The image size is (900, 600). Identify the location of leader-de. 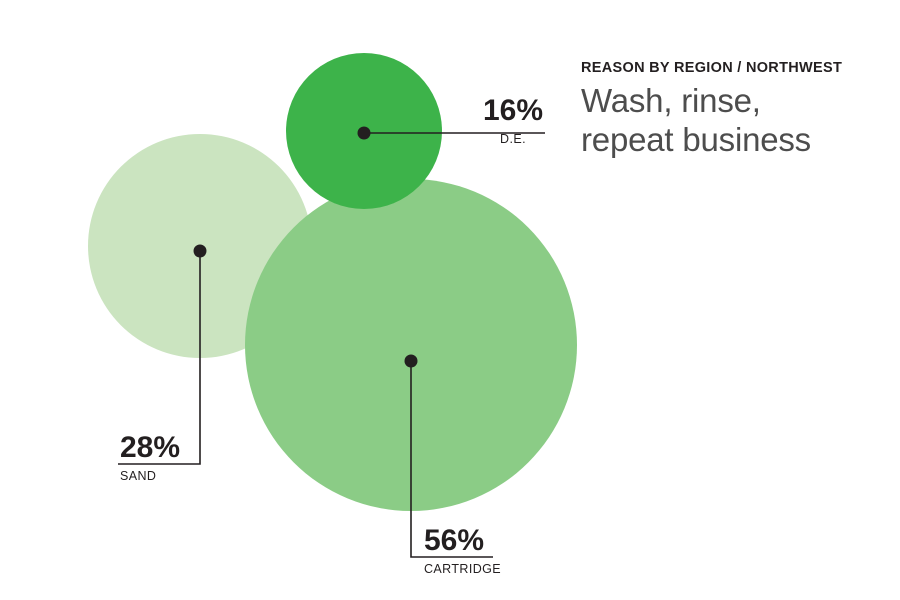
(451, 133).